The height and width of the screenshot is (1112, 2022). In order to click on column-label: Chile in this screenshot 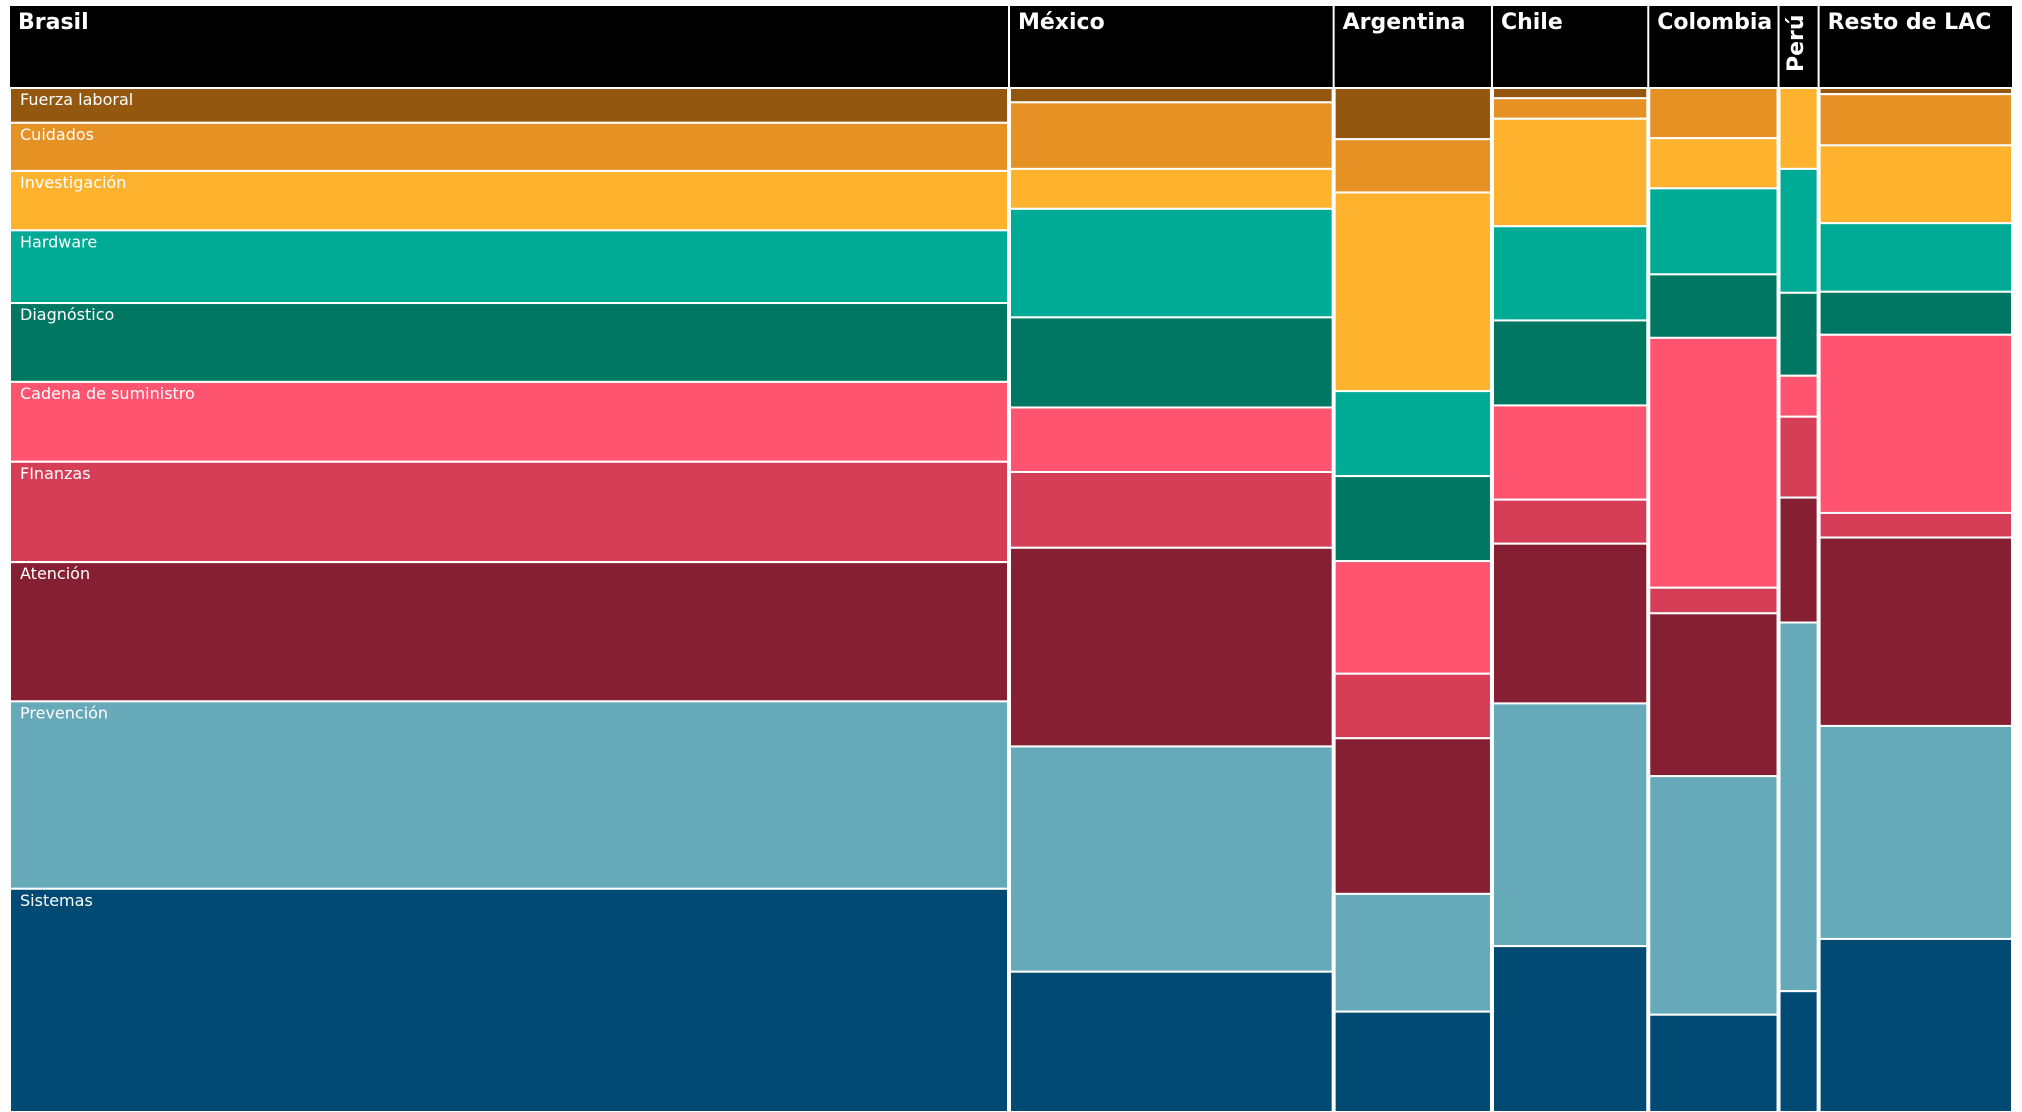, I will do `click(1532, 22)`.